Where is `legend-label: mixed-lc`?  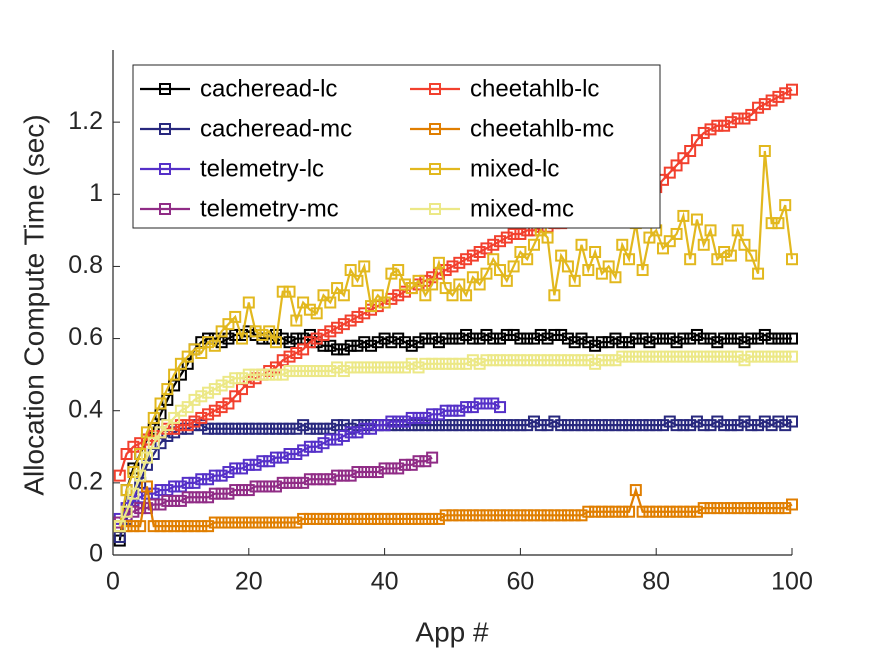
legend-label: mixed-lc is located at coordinates (514, 168).